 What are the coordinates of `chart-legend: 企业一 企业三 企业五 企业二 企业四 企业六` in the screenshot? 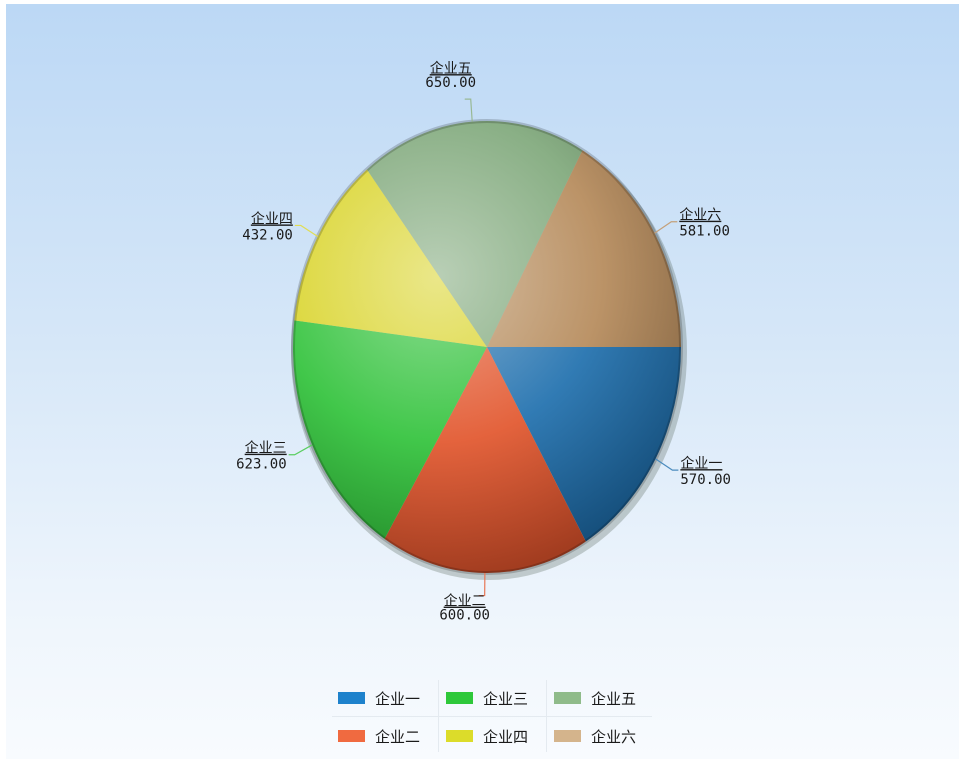 It's located at (492, 716).